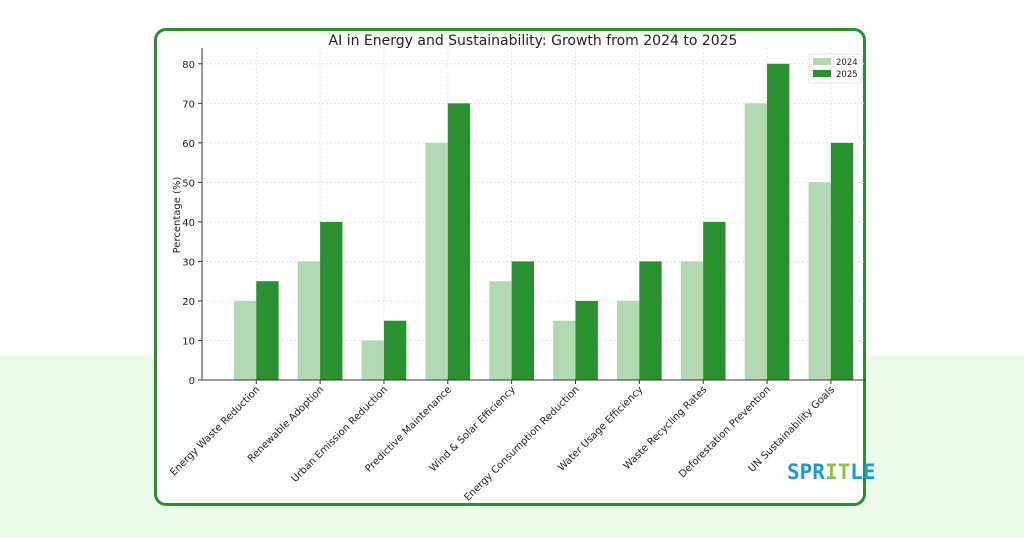 This screenshot has height=538, width=1024. I want to click on x-tick-label: Energy Consumption Reduction, so click(521, 443).